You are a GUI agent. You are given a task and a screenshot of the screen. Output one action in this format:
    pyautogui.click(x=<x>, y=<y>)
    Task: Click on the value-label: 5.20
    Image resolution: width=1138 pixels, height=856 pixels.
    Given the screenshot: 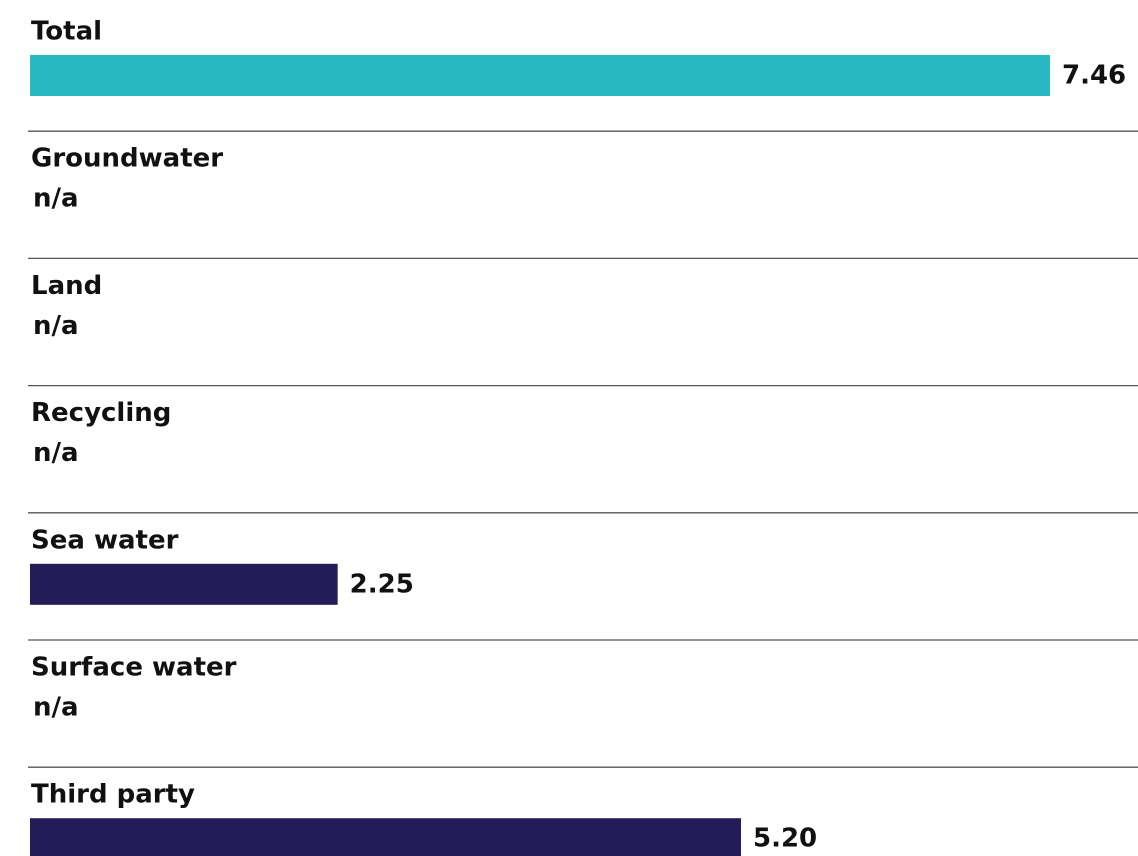 What is the action you would take?
    pyautogui.click(x=785, y=839)
    